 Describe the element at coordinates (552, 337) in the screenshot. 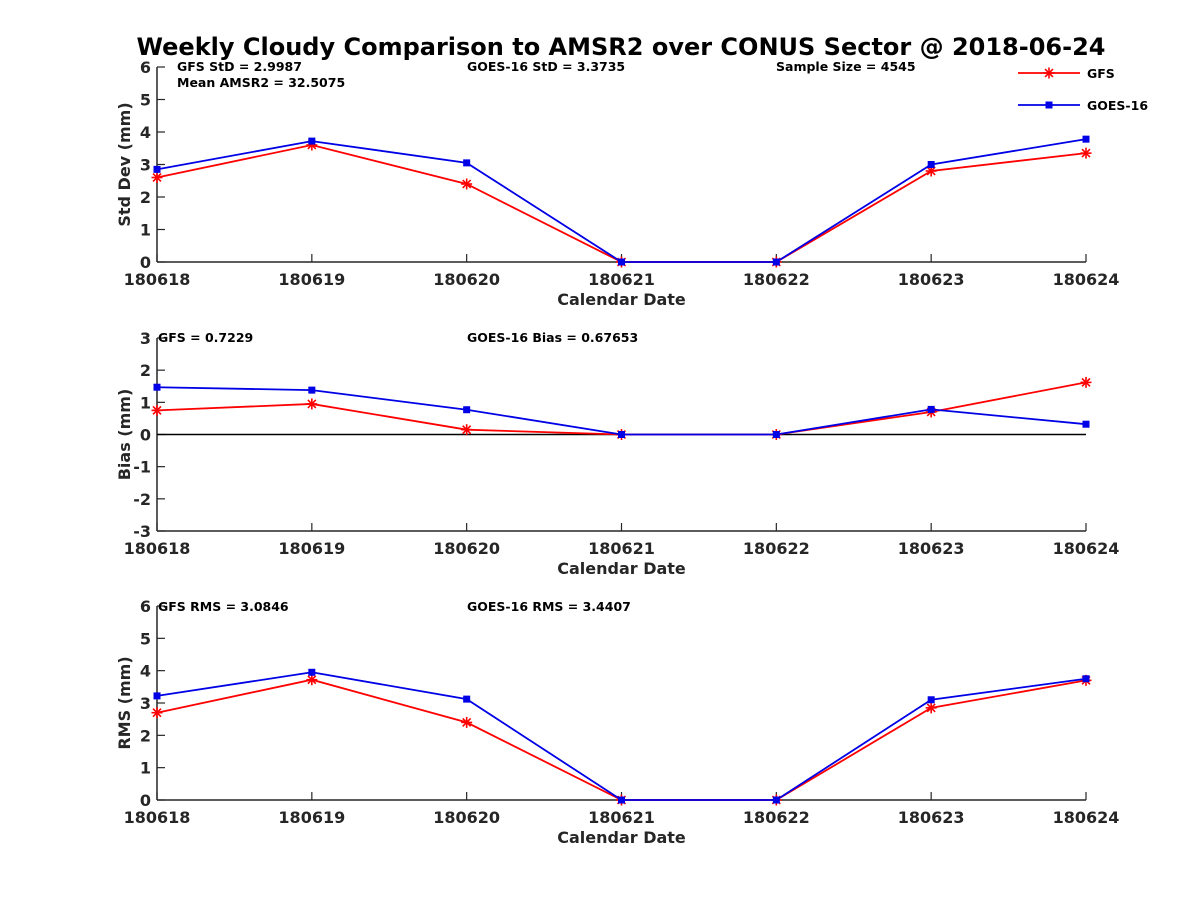

I see `stat-annotation: GOES-16 Bias = 0.67653` at that location.